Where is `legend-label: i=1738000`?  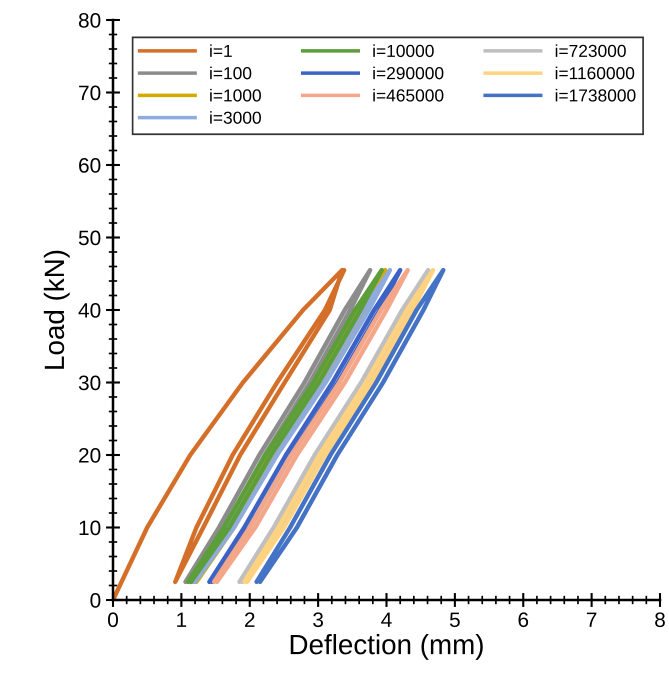
legend-label: i=1738000 is located at coordinates (596, 95).